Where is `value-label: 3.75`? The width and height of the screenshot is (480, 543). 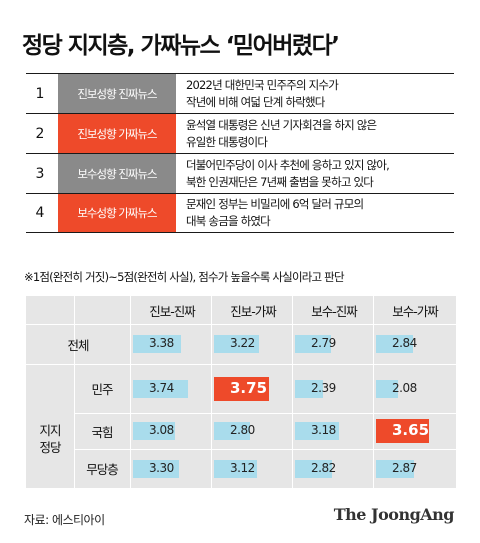 value-label: 3.75 is located at coordinates (249, 387).